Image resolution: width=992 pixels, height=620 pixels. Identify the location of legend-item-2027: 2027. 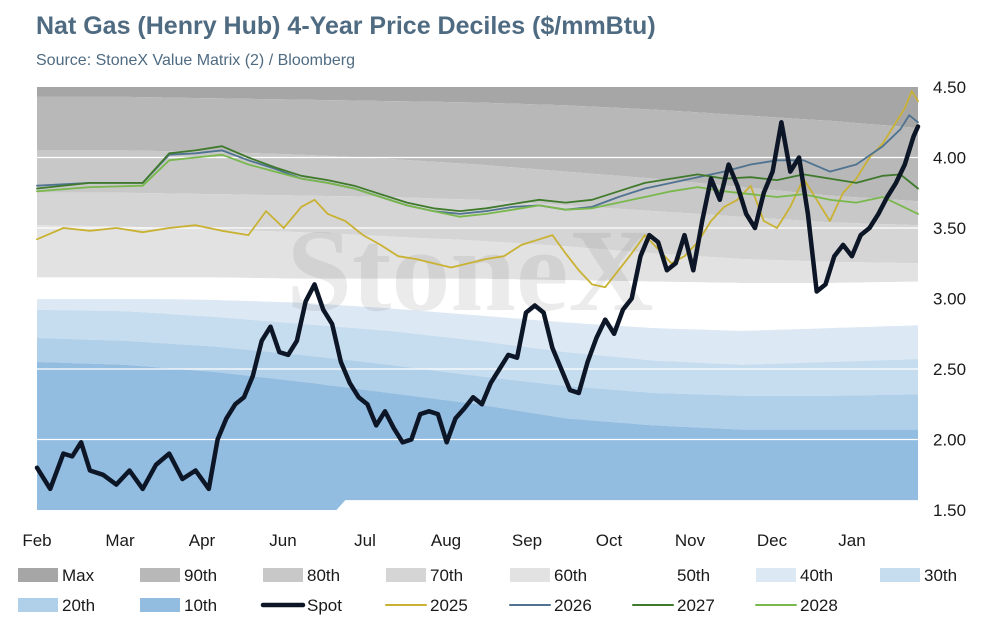
(673, 605).